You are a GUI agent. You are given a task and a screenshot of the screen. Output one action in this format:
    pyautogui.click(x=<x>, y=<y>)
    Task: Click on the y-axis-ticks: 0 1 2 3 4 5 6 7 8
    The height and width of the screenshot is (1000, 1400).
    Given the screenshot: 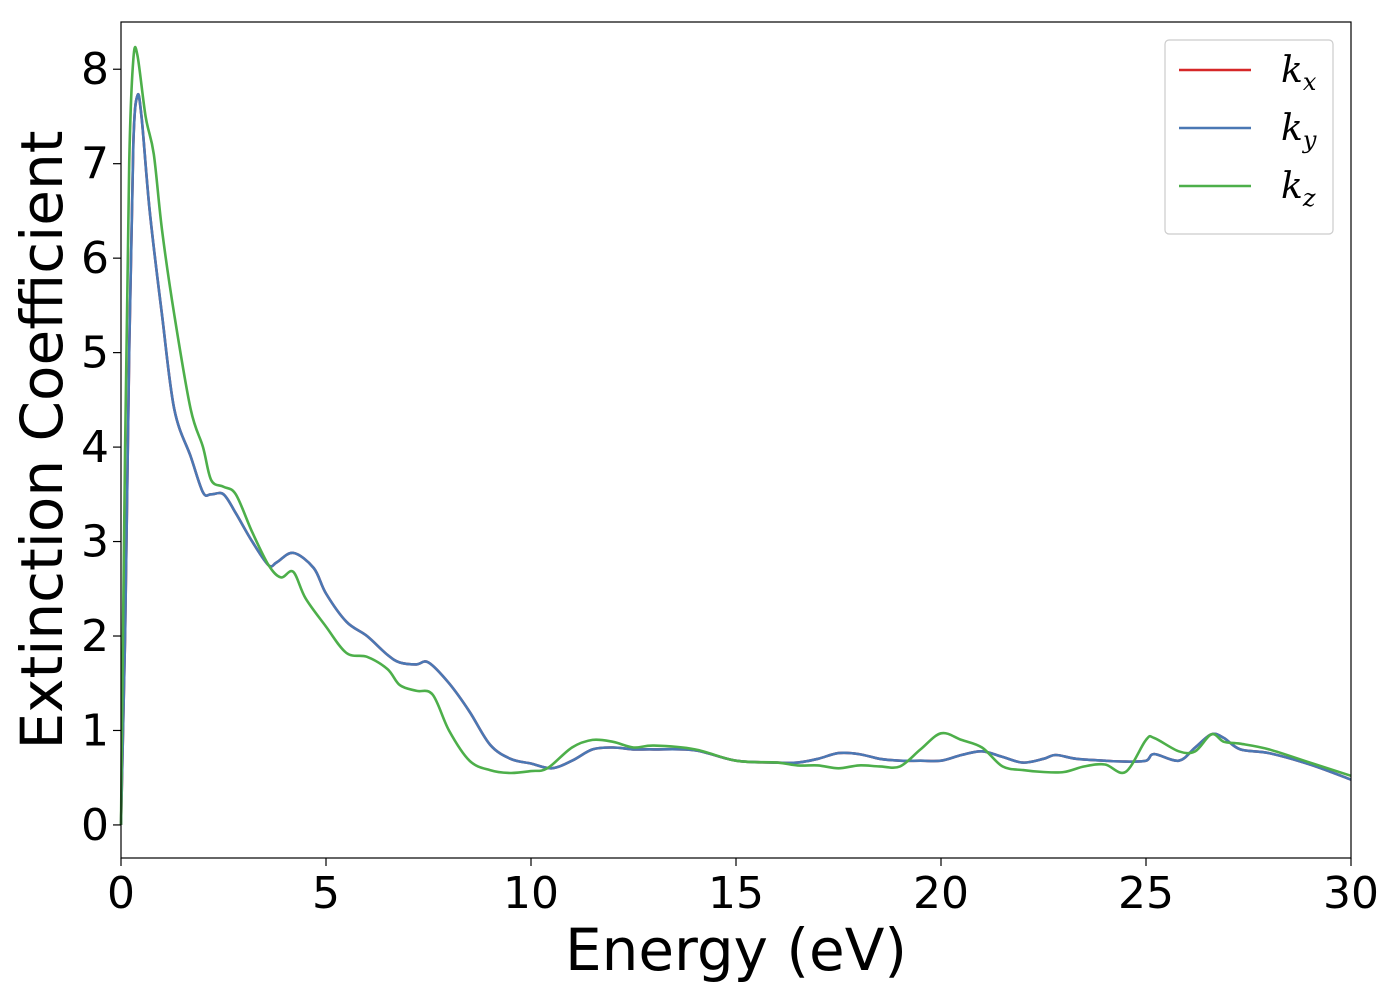 What is the action you would take?
    pyautogui.click(x=101, y=447)
    